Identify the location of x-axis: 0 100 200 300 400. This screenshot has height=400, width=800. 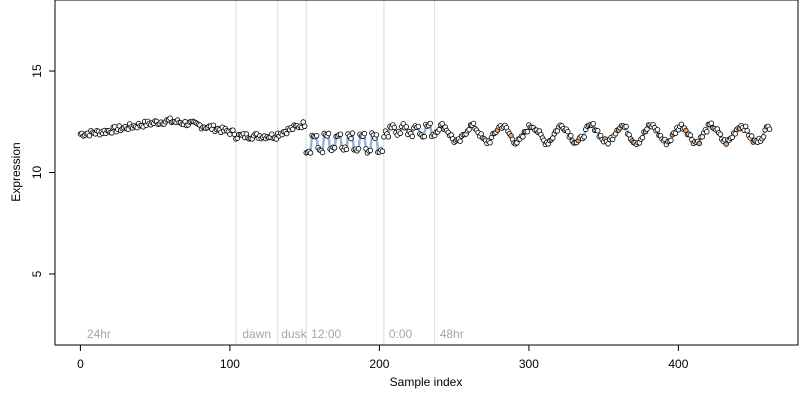
(383, 357).